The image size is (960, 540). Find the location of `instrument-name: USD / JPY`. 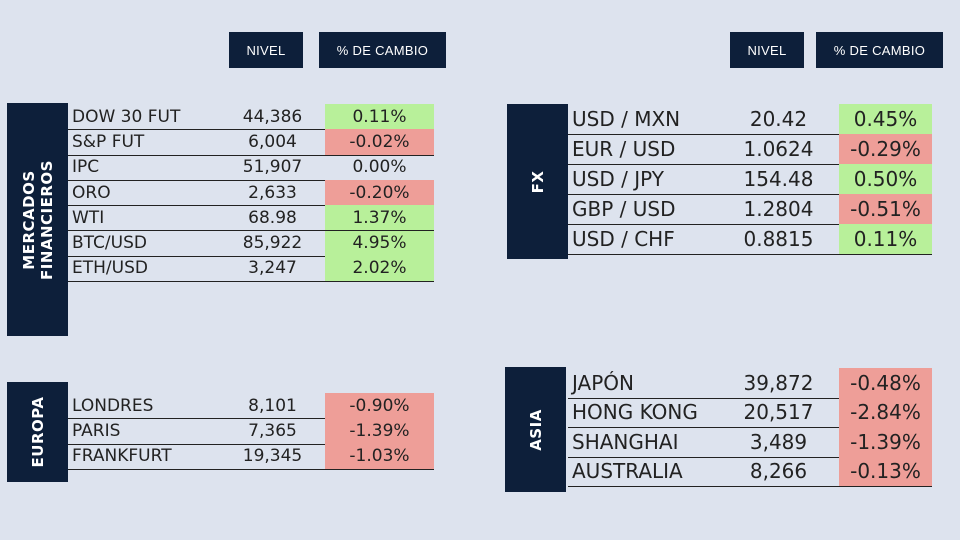

instrument-name: USD / JPY is located at coordinates (618, 179).